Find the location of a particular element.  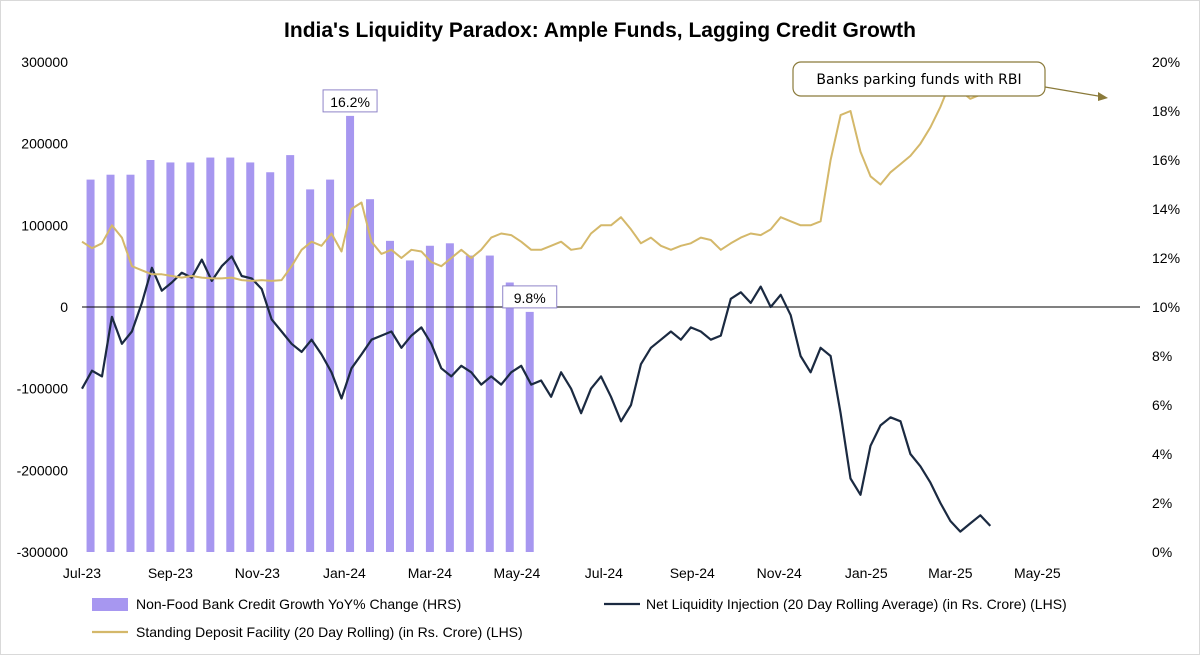

right-tick-label: 8% is located at coordinates (1162, 356).